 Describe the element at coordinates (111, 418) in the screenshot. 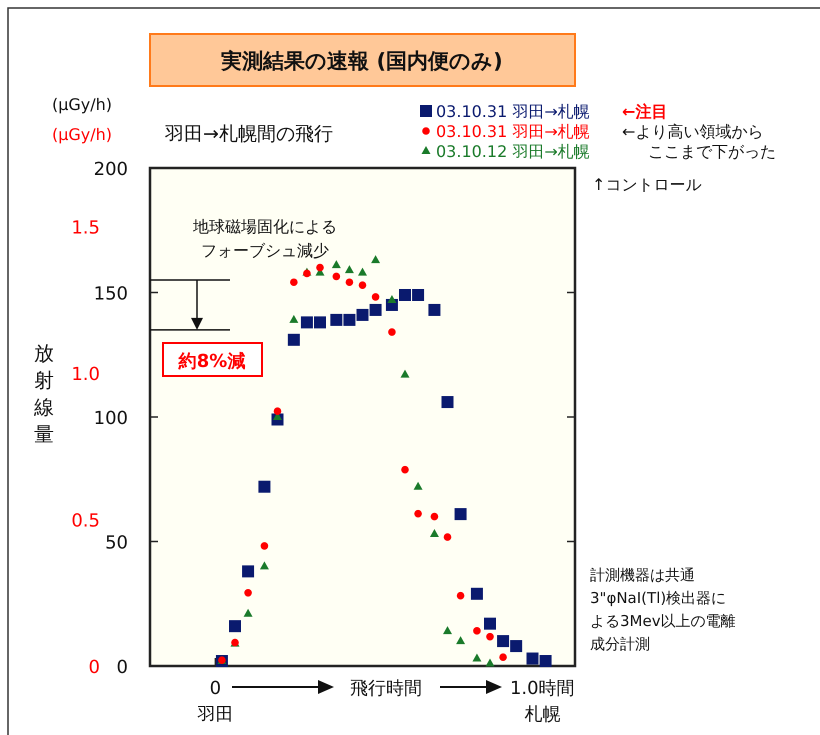

I see `y2-tick-label: 100` at that location.